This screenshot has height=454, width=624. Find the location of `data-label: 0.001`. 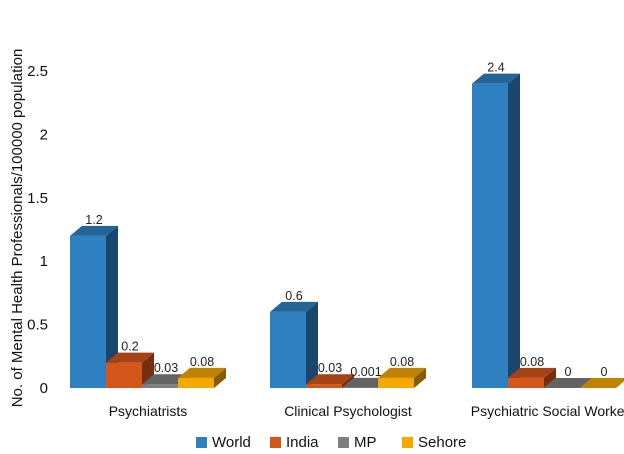

data-label: 0.001 is located at coordinates (365, 372).